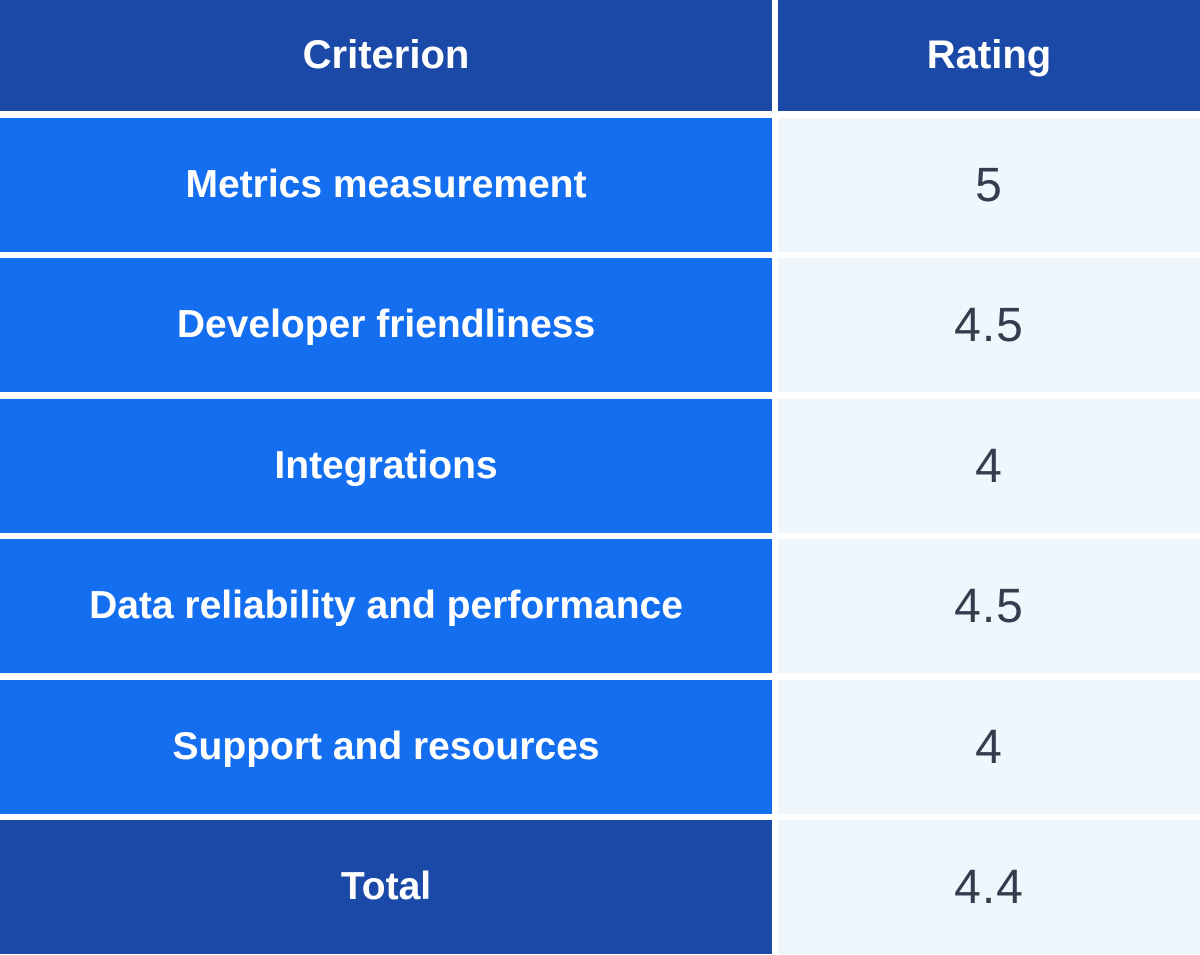  I want to click on criterion-label: Integrations, so click(386, 465).